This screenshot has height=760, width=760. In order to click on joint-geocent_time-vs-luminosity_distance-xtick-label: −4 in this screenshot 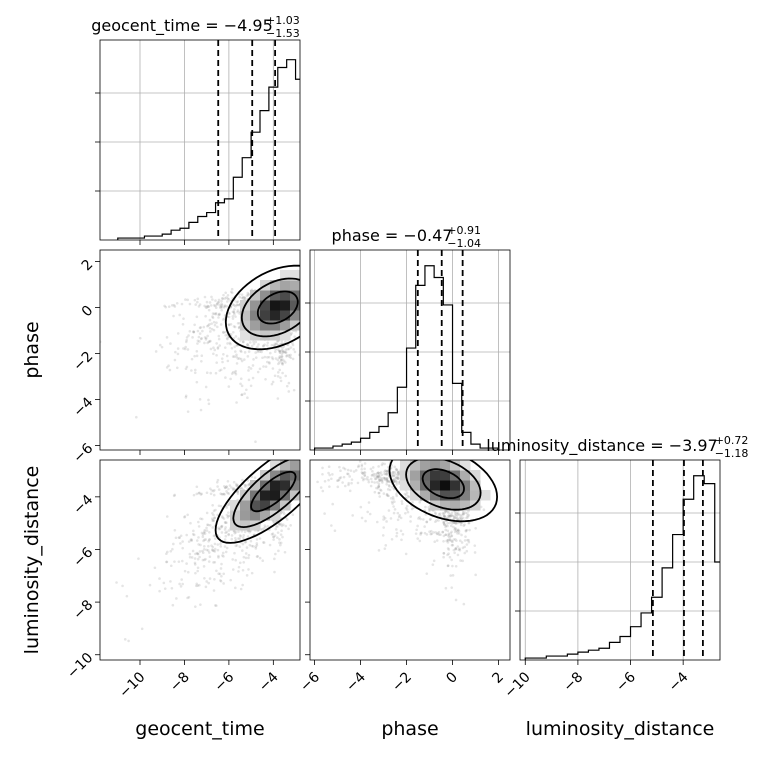, I will do `click(269, 682)`.